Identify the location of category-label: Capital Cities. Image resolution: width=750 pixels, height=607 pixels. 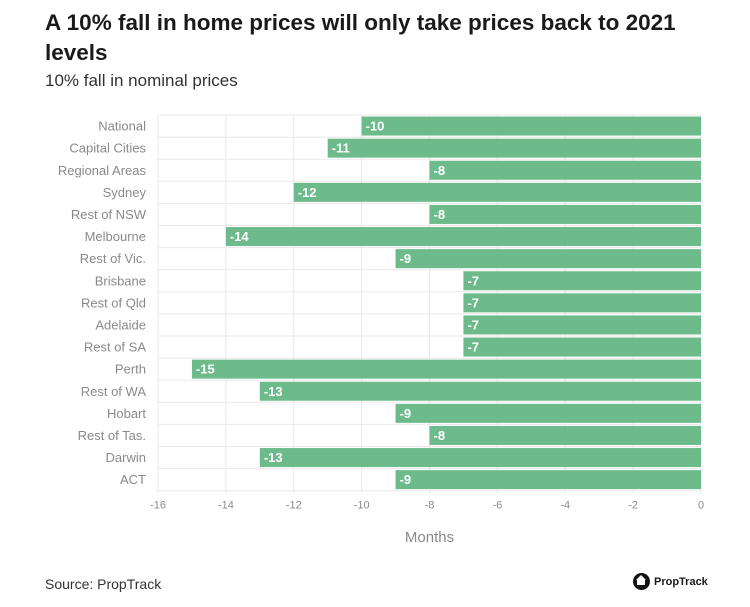
(107, 148).